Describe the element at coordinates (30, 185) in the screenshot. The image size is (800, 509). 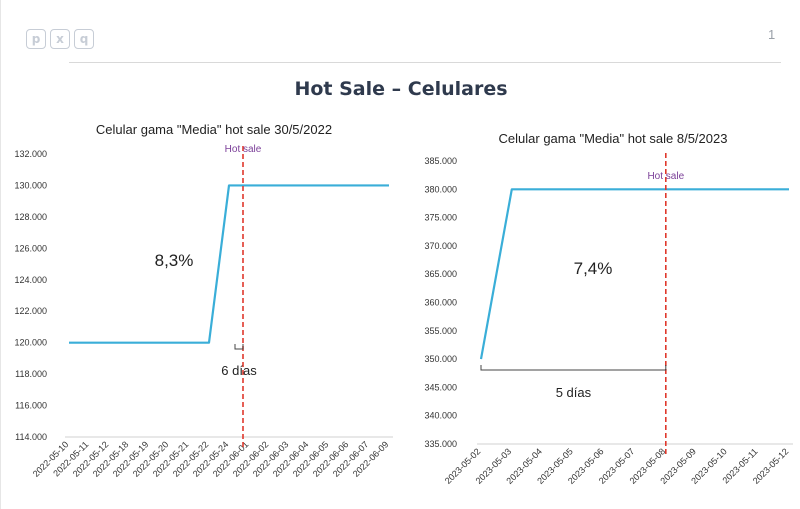
I see `y-tick-label: 130.000` at that location.